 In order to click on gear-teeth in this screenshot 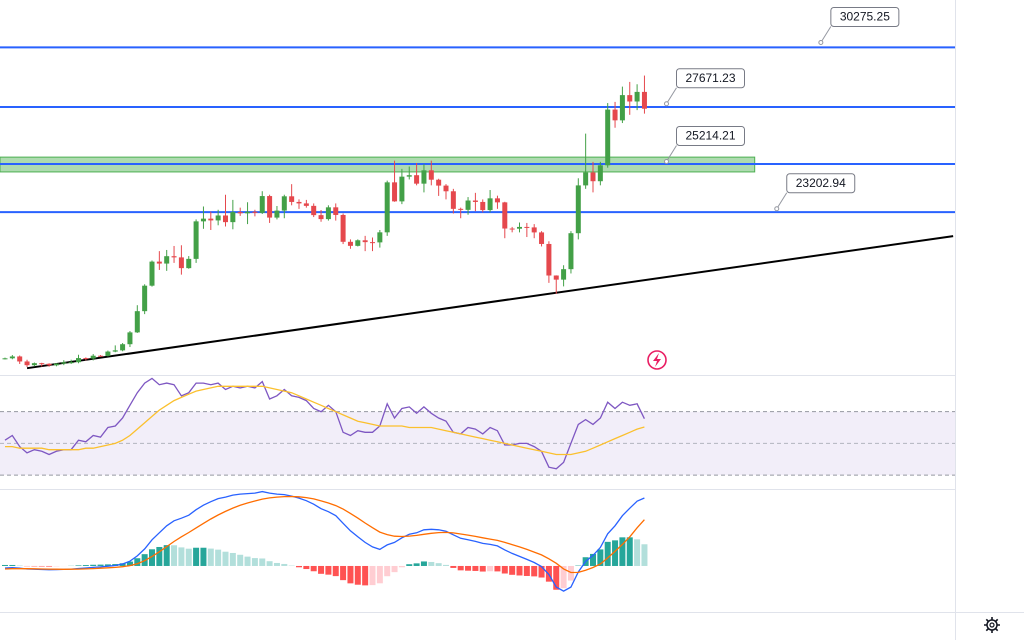, I will do `click(992, 625)`.